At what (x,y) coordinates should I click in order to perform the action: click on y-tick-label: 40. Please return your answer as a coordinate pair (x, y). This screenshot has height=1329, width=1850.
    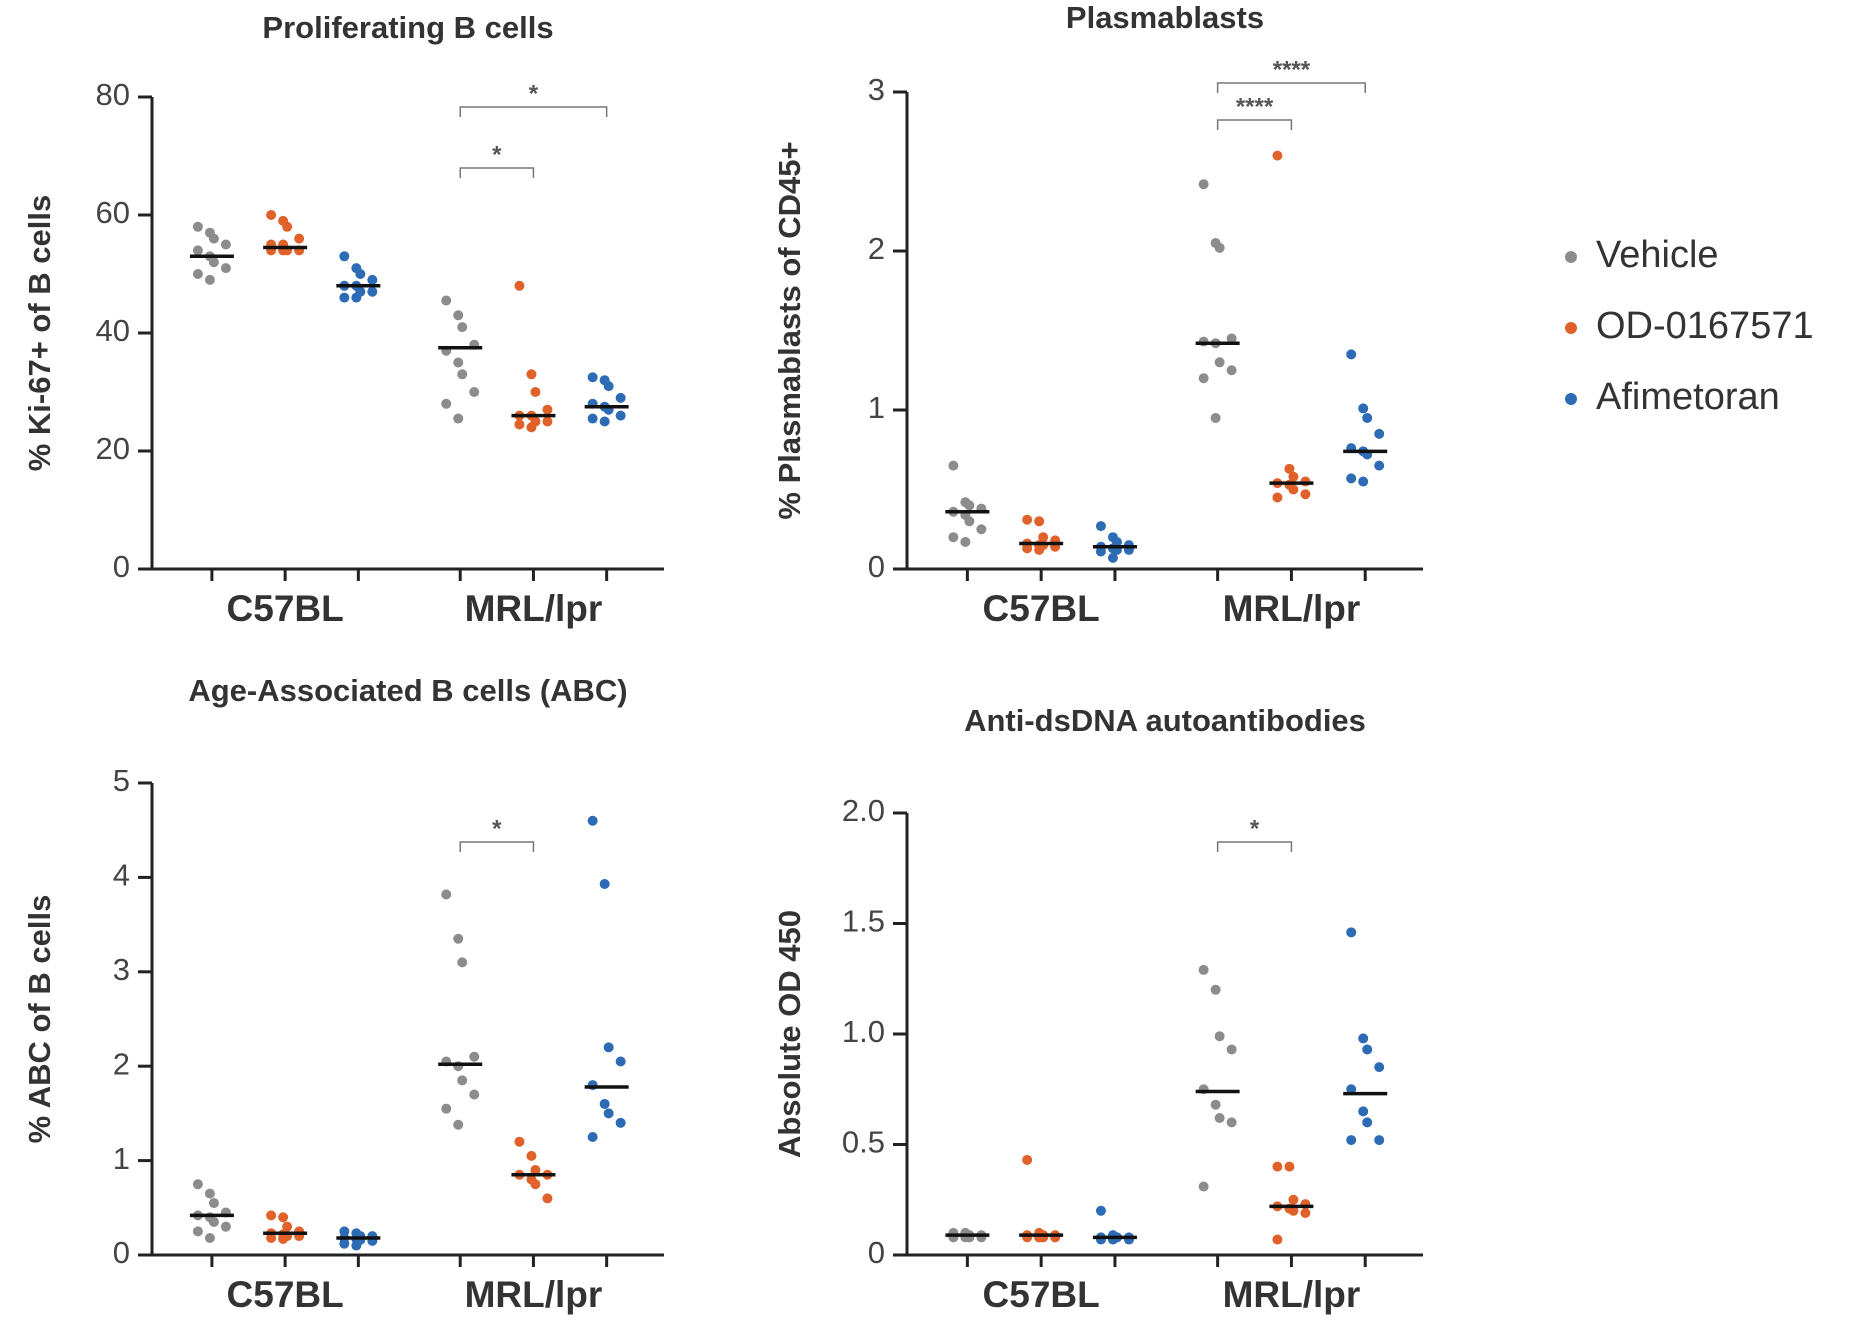
    Looking at the image, I should click on (113, 330).